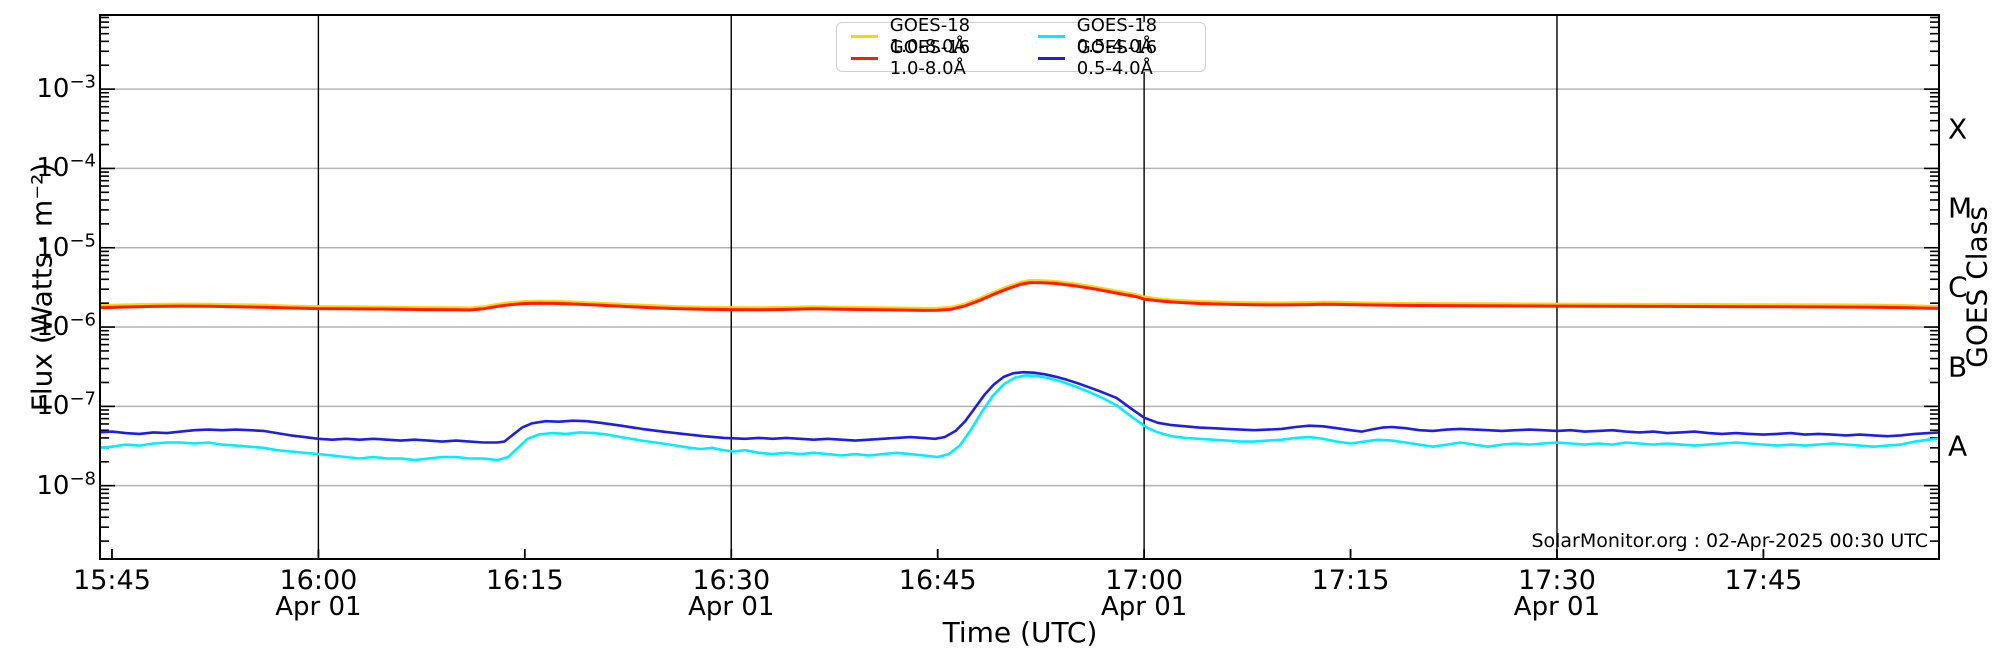 This screenshot has width=2000, height=650. What do you see at coordinates (1958, 287) in the screenshot?
I see `goes-class-label-c: C` at bounding box center [1958, 287].